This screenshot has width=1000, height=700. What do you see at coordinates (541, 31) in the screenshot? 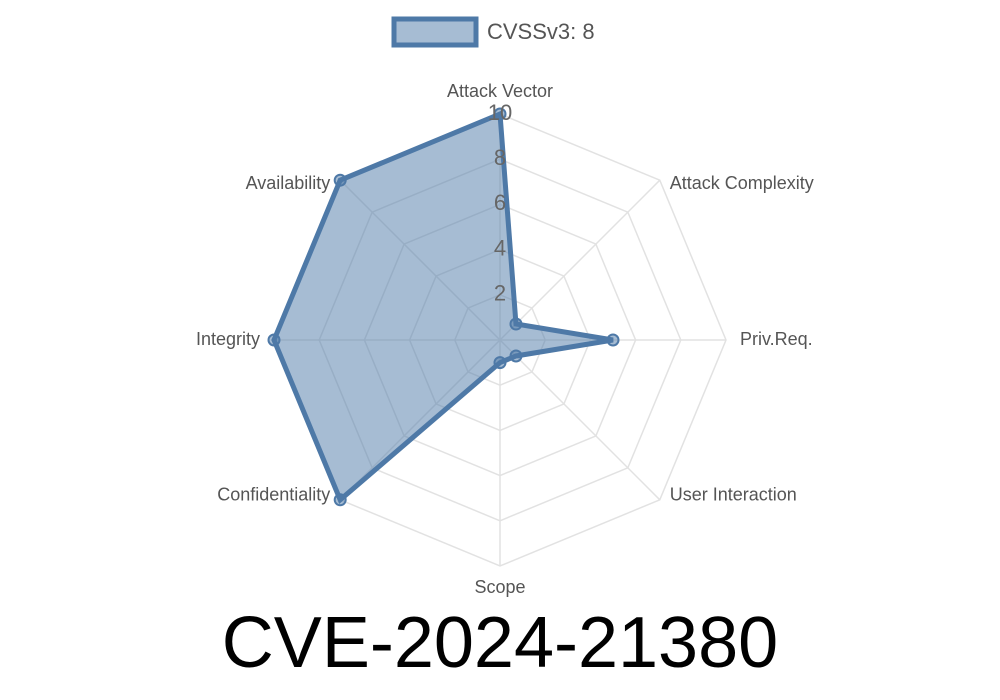
I see `legend-label: CVSSv3: 8` at bounding box center [541, 31].